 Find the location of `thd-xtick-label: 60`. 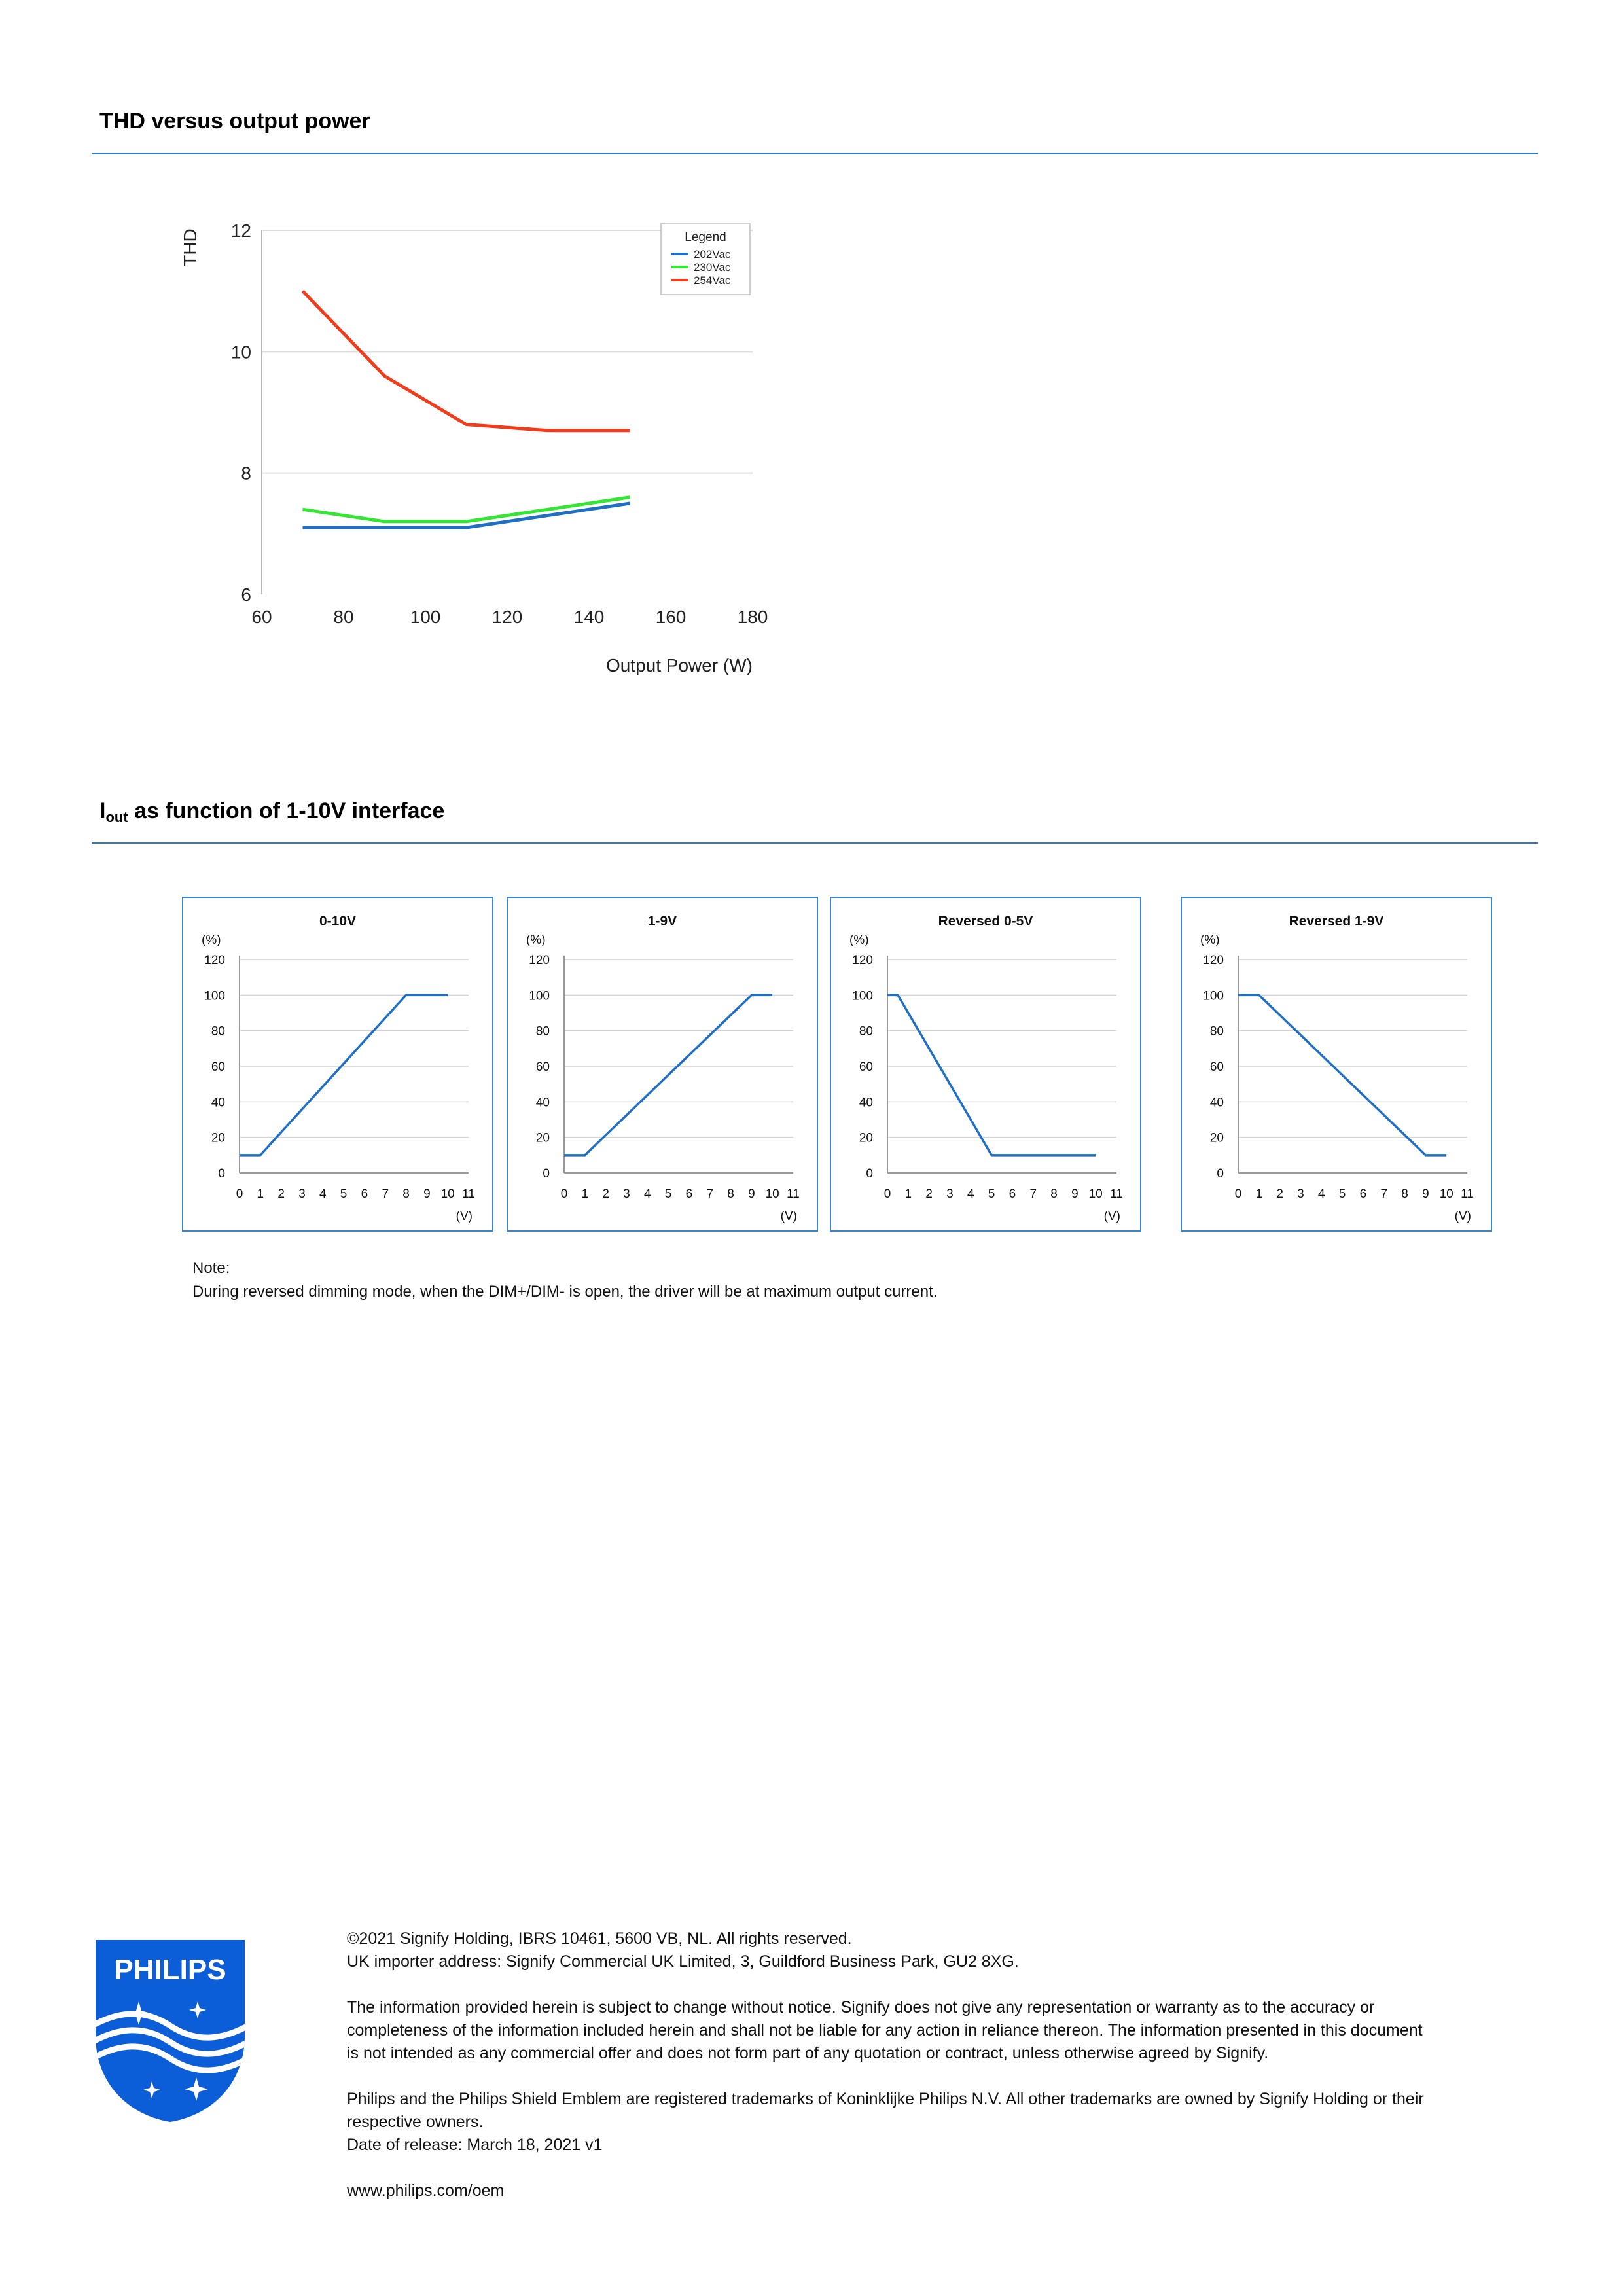

thd-xtick-label: 60 is located at coordinates (261, 617).